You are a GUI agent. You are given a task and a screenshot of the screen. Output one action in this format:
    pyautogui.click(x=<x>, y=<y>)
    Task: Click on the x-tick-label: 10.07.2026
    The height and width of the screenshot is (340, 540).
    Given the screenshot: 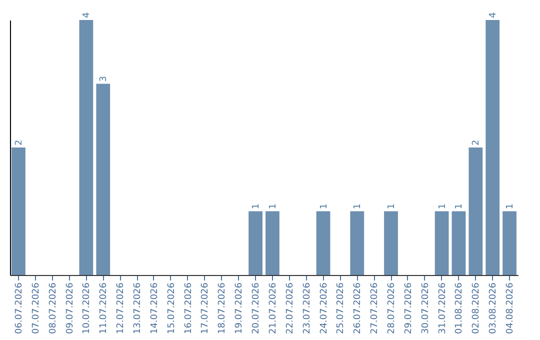 What is the action you would take?
    pyautogui.click(x=87, y=308)
    